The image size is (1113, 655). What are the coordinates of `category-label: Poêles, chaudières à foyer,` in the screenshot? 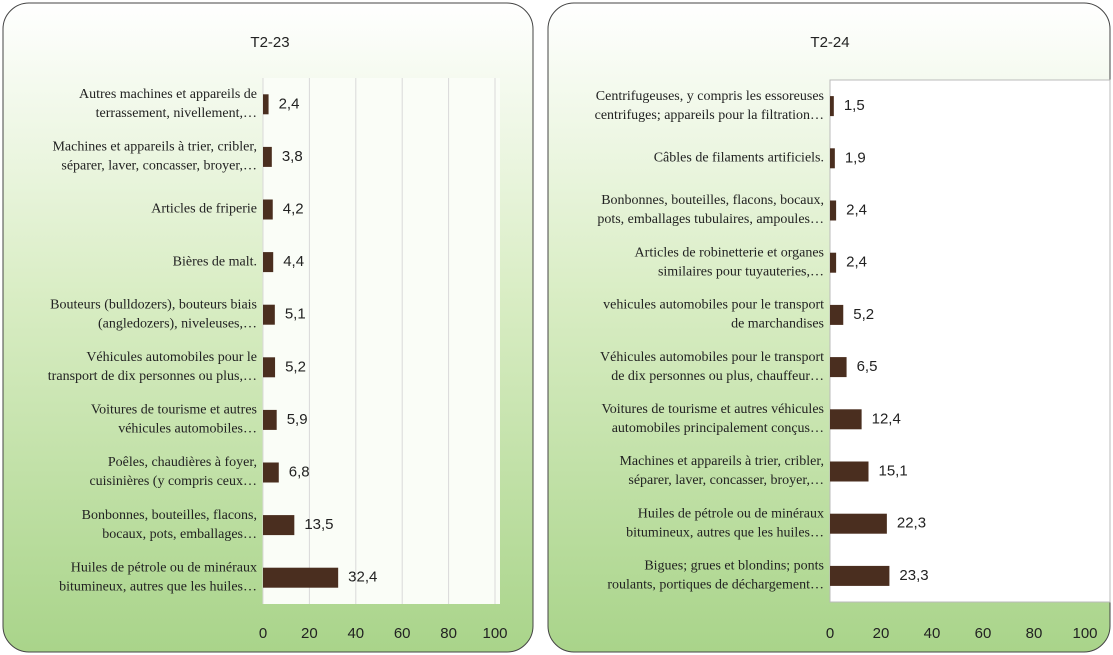 It's located at (182, 462).